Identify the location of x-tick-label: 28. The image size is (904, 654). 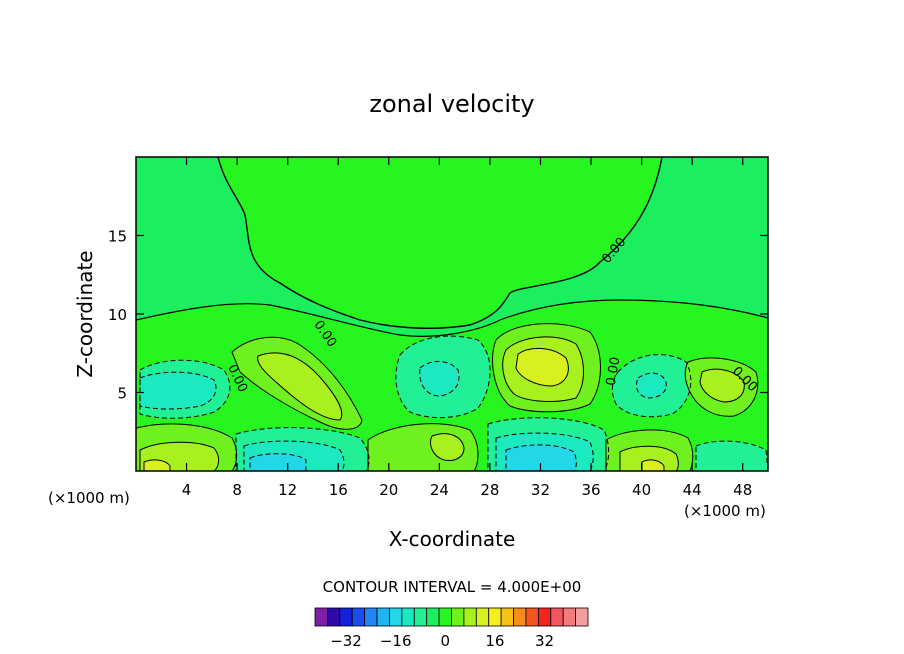
(489, 490).